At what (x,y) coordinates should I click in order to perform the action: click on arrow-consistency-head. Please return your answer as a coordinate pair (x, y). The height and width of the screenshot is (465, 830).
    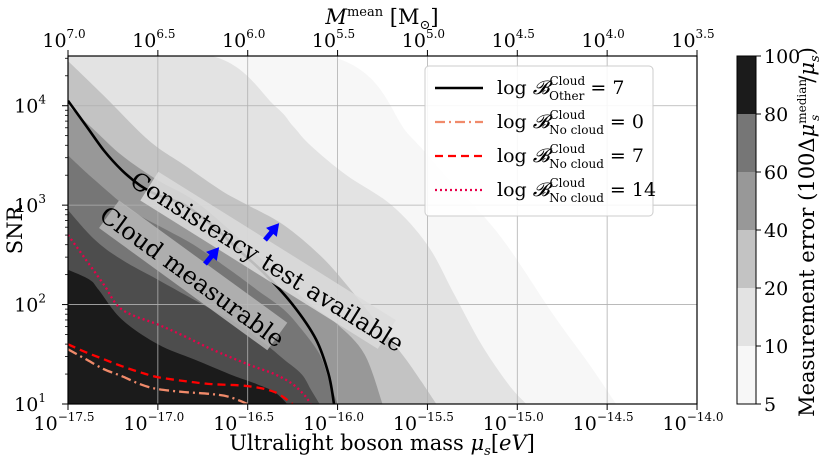
    Looking at the image, I should click on (273, 230).